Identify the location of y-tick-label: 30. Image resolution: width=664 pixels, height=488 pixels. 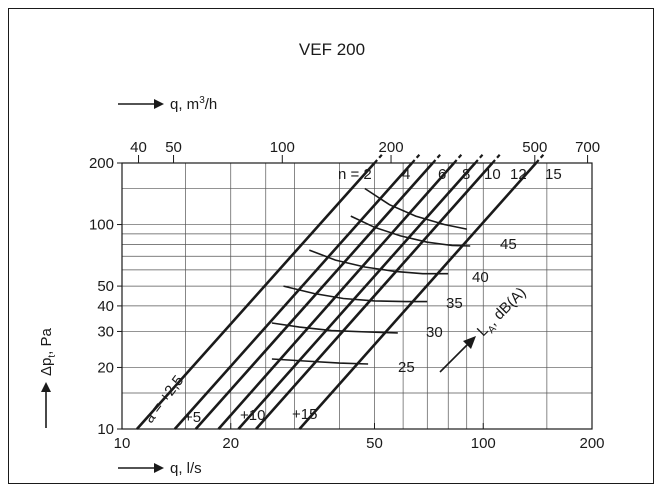
(105, 331).